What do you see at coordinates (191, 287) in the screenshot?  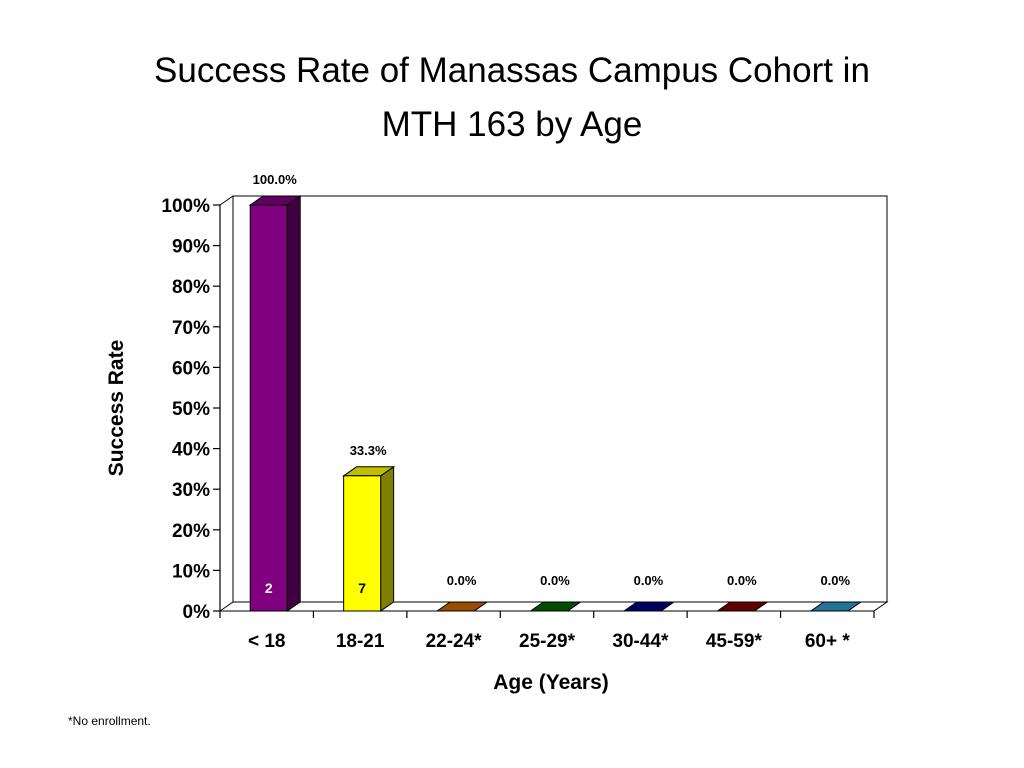 I see `y-tick-label: 80%` at bounding box center [191, 287].